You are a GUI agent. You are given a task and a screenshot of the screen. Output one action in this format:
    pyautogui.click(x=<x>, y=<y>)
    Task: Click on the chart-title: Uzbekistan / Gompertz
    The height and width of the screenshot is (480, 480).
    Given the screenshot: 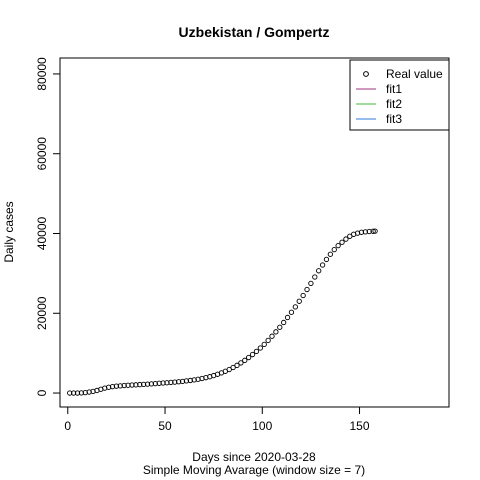 What is the action you would take?
    pyautogui.click(x=254, y=32)
    